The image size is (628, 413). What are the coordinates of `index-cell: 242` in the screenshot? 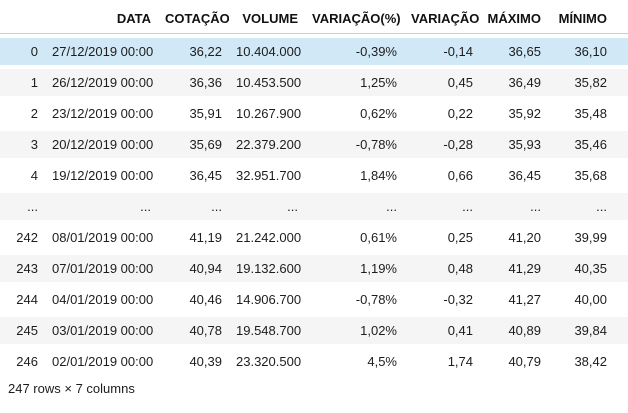 It's located at (27, 237).